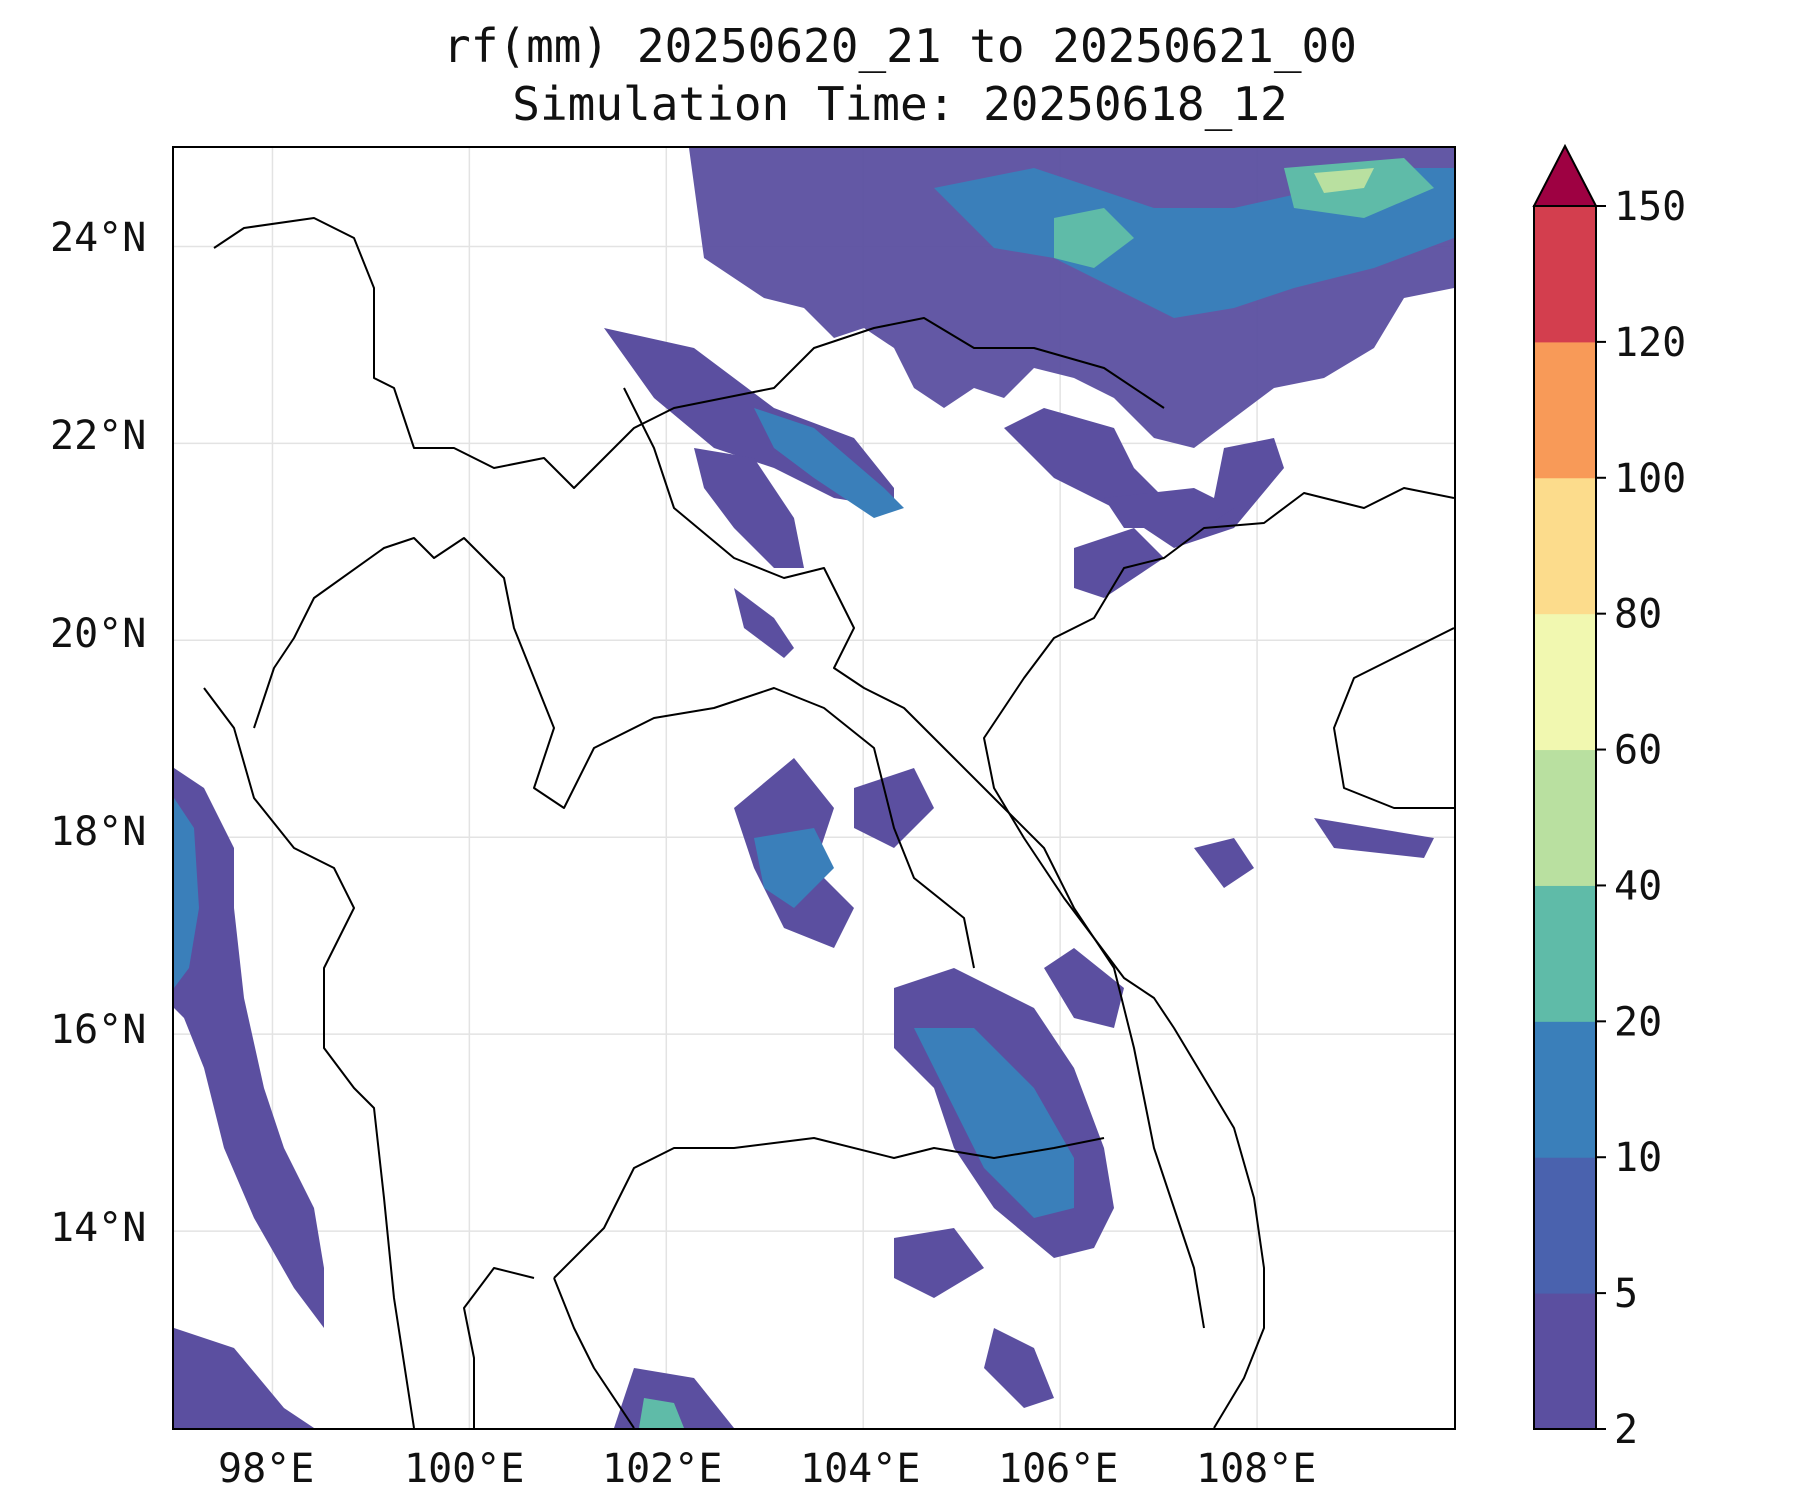 The image size is (1800, 1500). I want to click on y-tick-label: 14°N, so click(98, 1228).